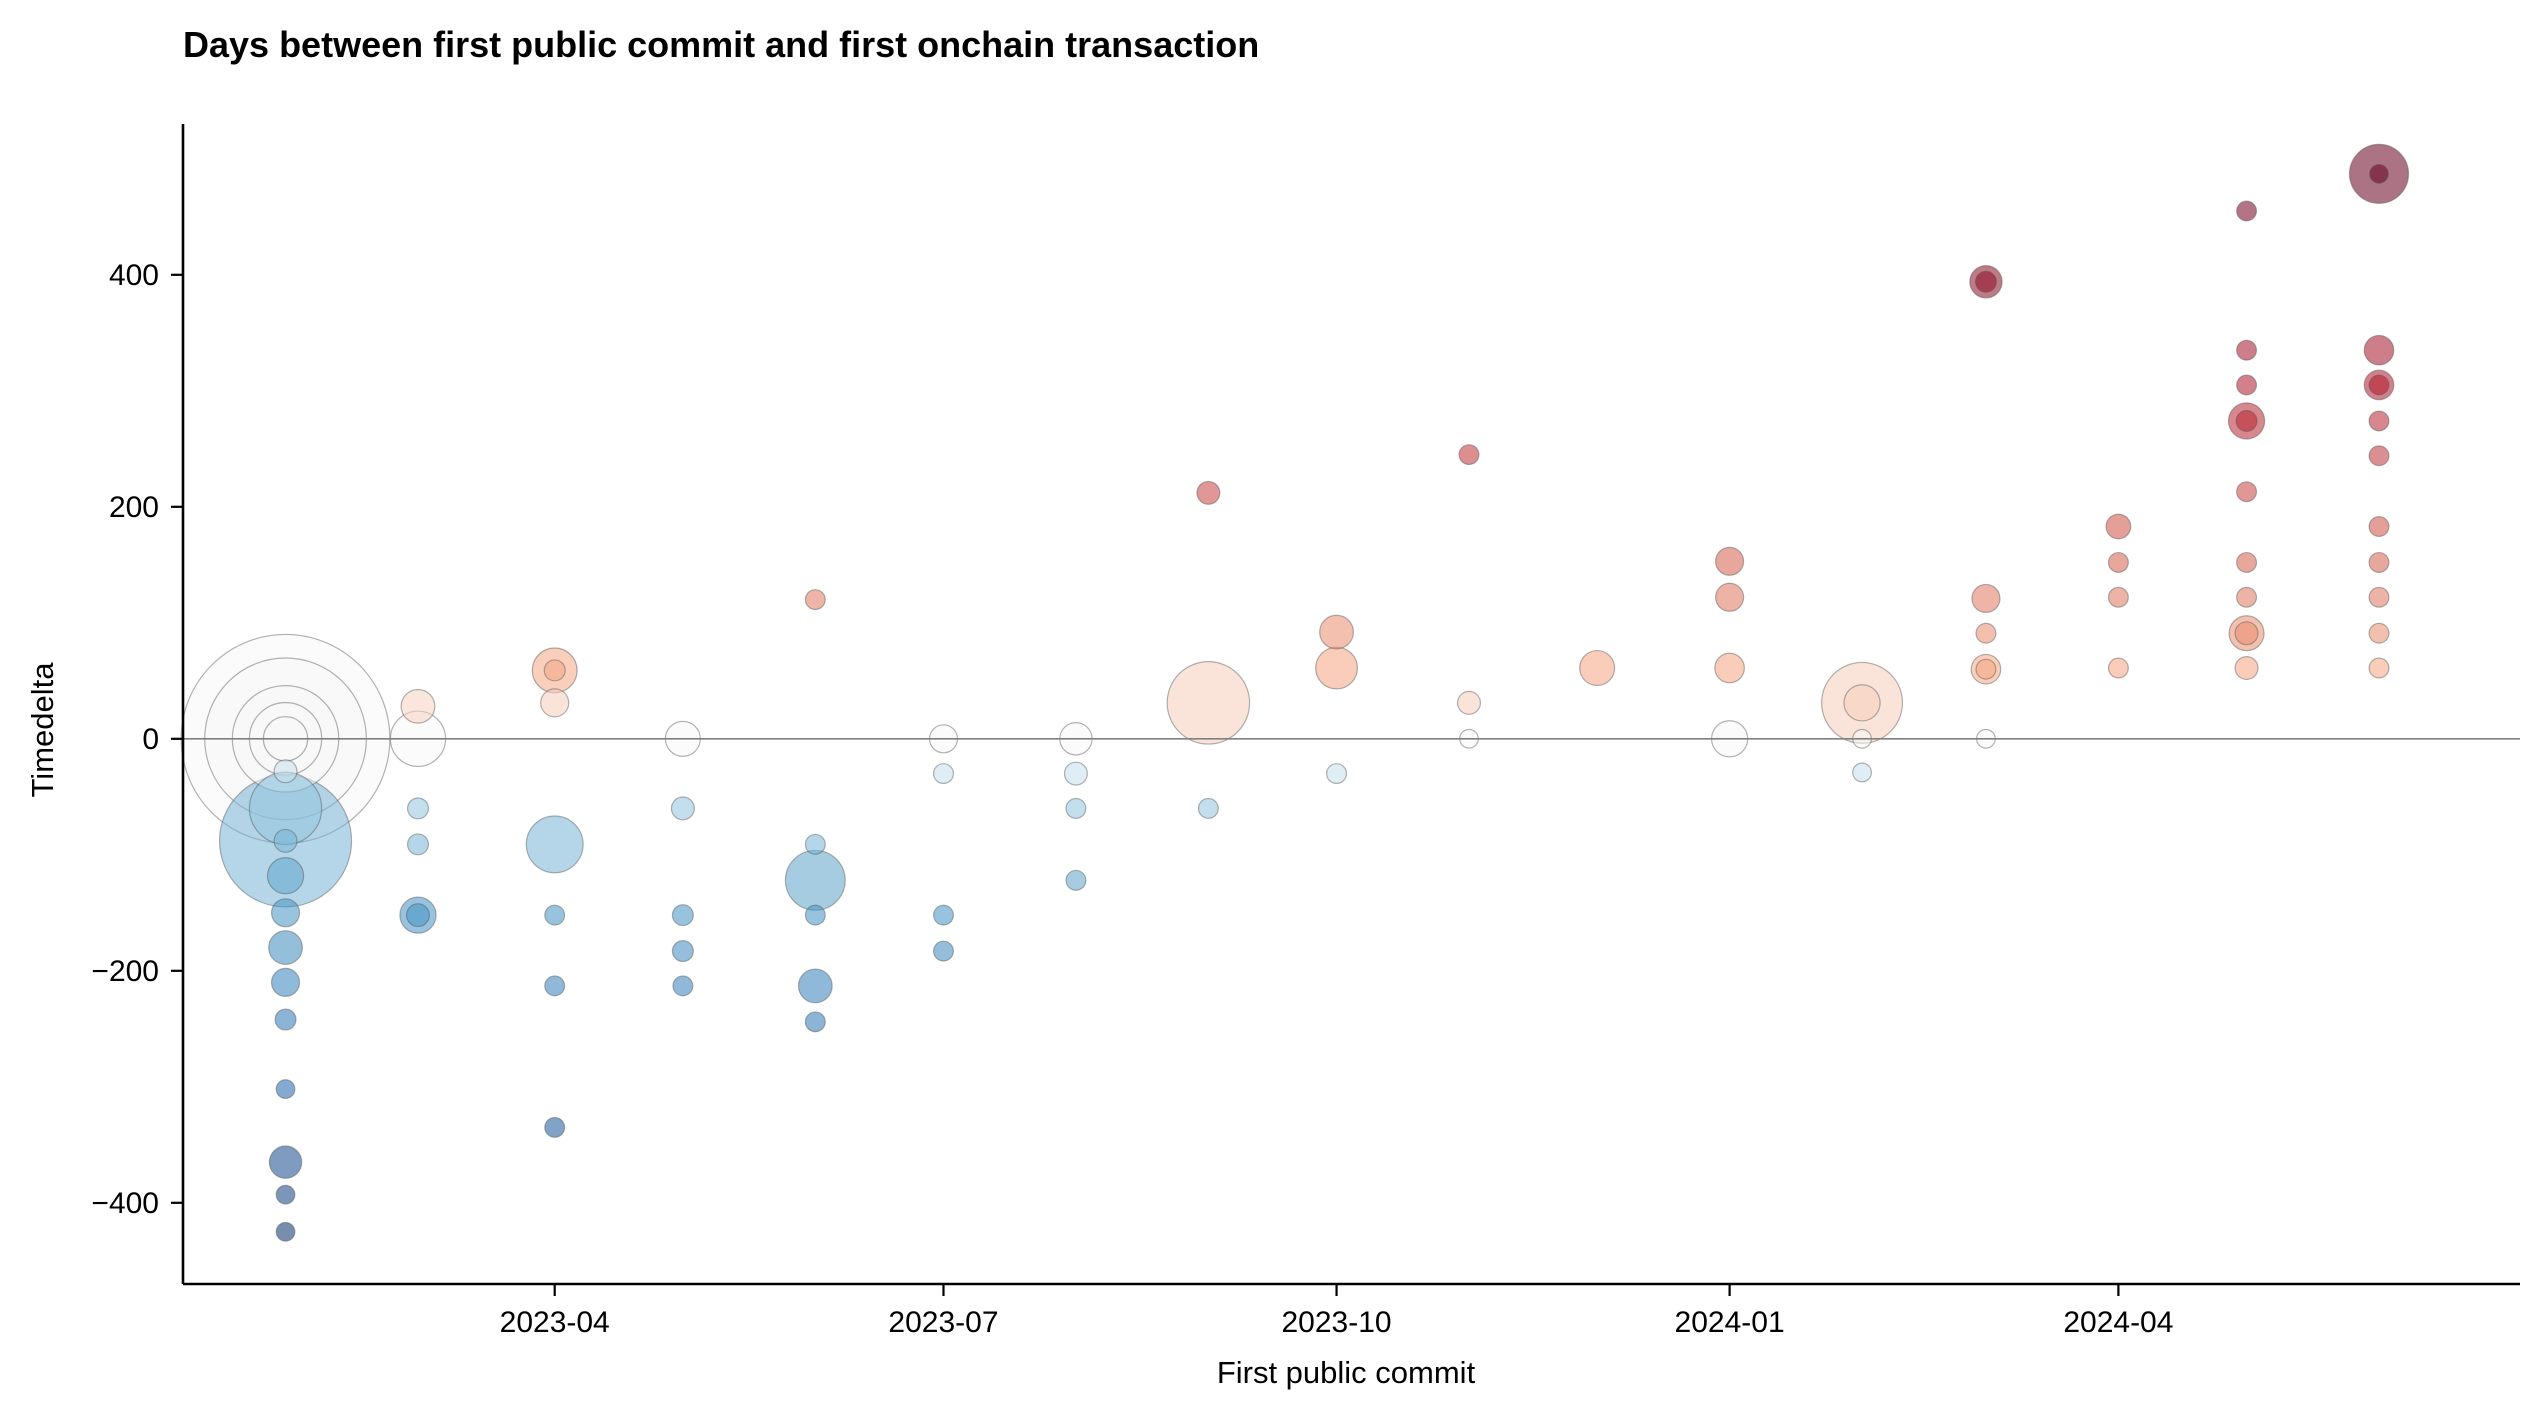  Describe the element at coordinates (2118, 1322) in the screenshot. I see `x-tick-label: 2024-04` at that location.